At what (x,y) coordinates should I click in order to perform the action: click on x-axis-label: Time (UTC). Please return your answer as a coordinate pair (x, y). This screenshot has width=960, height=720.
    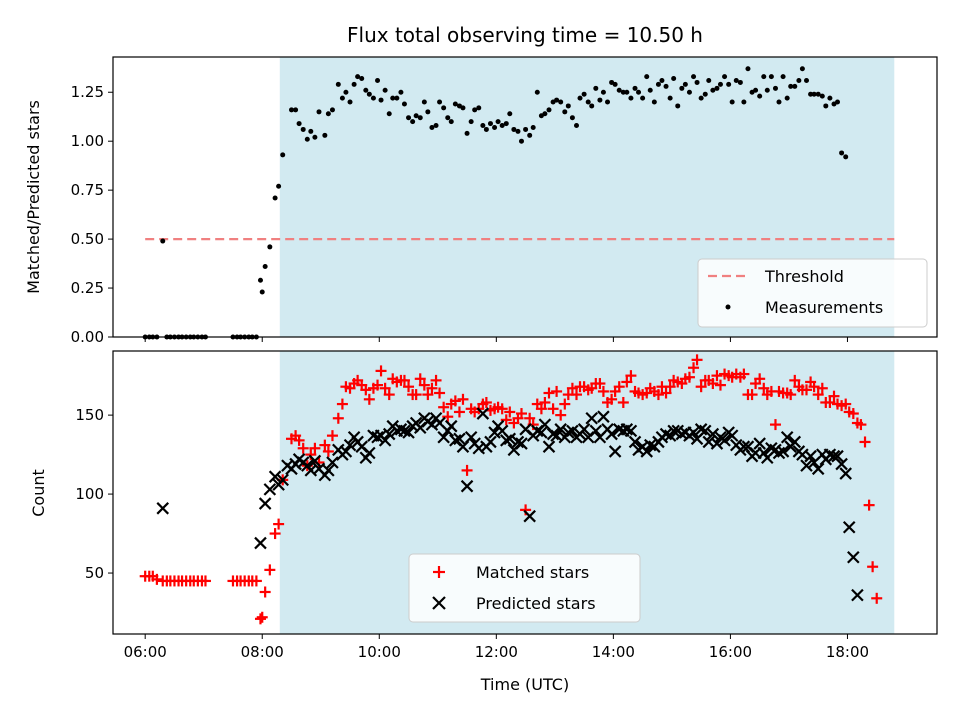
    Looking at the image, I should click on (524, 684).